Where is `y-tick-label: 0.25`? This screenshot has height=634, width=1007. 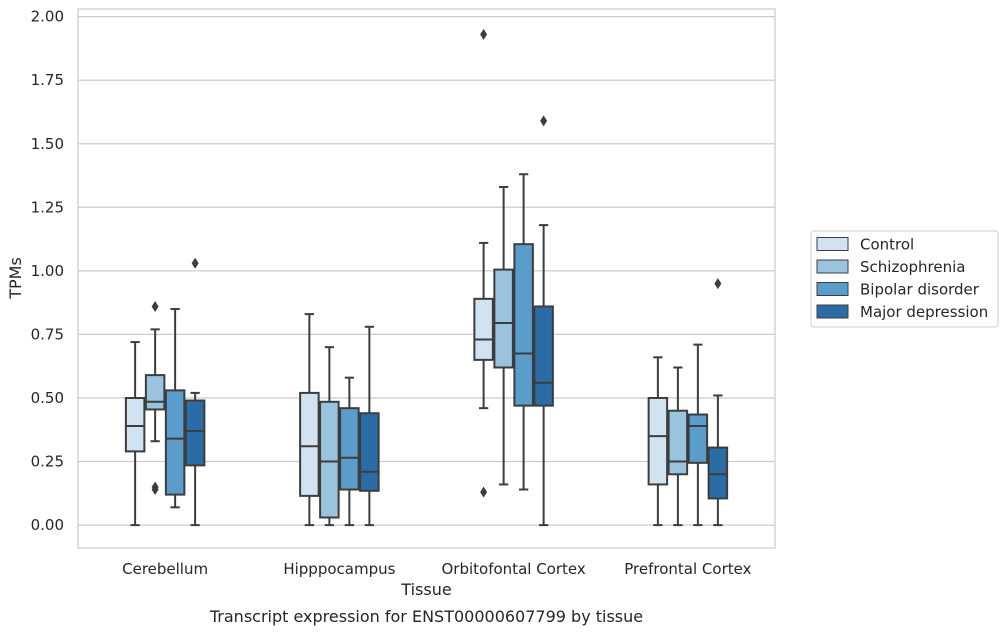 y-tick-label: 0.25 is located at coordinates (47, 462).